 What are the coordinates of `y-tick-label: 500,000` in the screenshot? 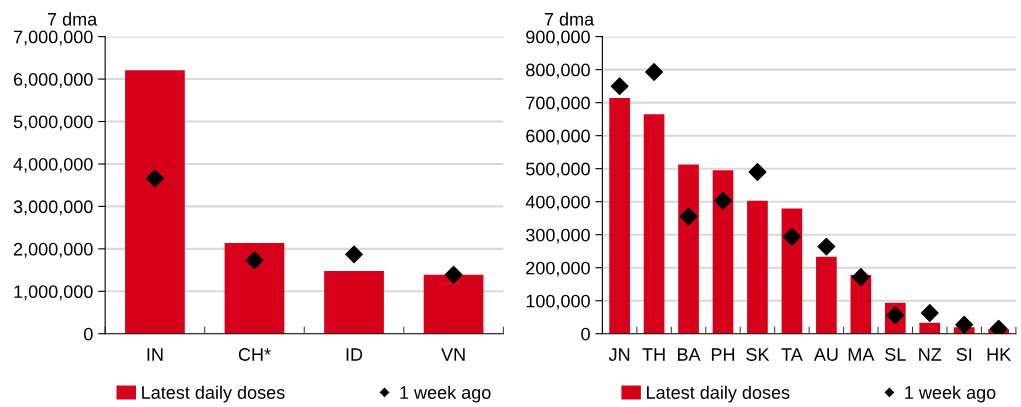 It's located at (558, 170).